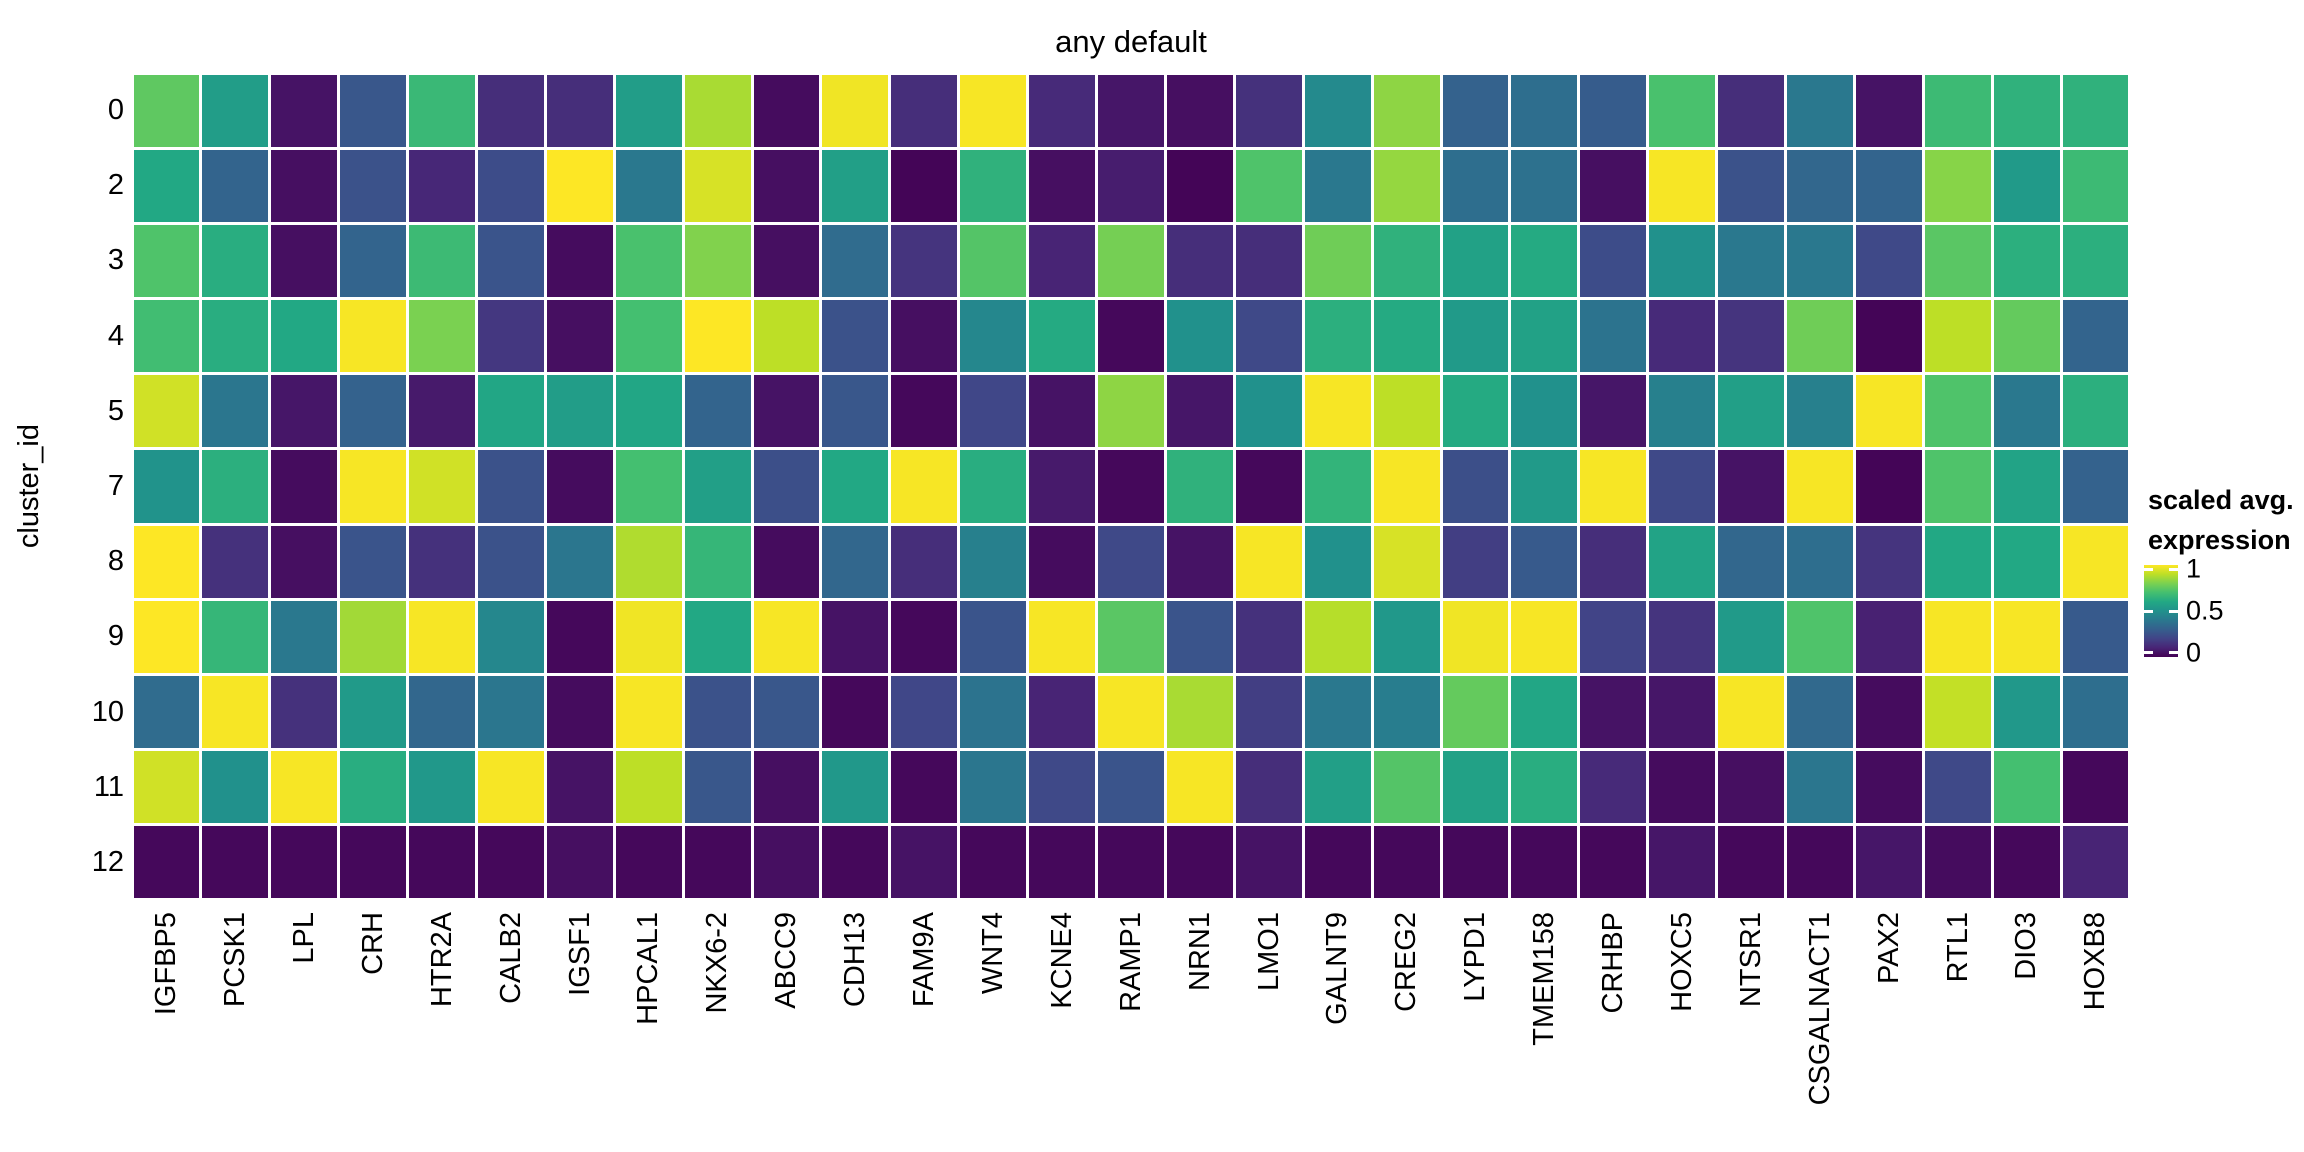 The width and height of the screenshot is (2304, 1152). What do you see at coordinates (166, 964) in the screenshot?
I see `column-label-text: IGFBP5` at bounding box center [166, 964].